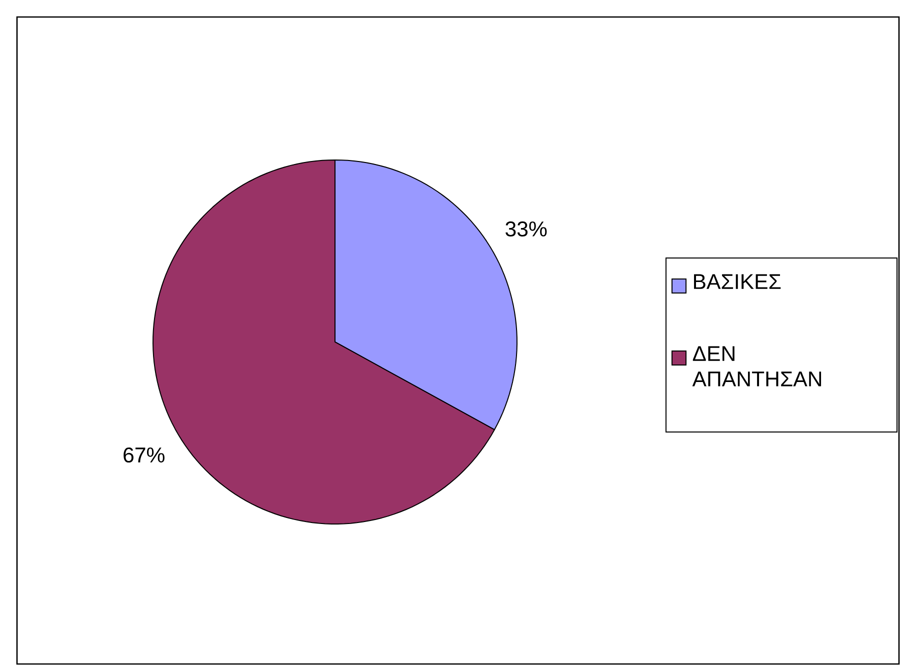 This screenshot has width=901, height=666. What do you see at coordinates (737, 281) in the screenshot?
I see `legend-label: ΒΑΣΙΚΕΣ` at bounding box center [737, 281].